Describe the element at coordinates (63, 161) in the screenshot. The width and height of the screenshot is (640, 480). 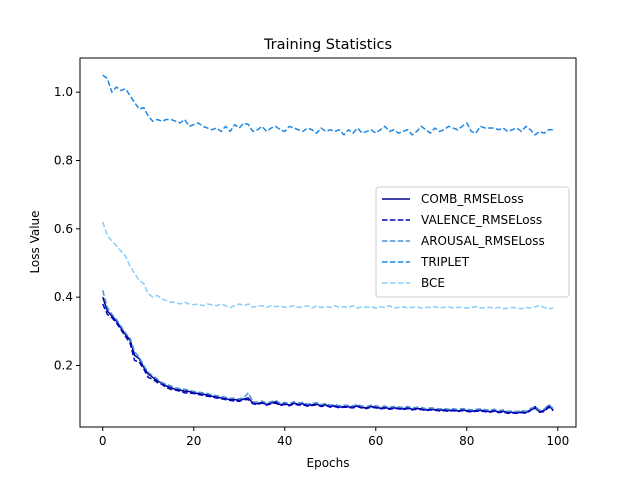
I see `y-tick-label: 0.8` at that location.